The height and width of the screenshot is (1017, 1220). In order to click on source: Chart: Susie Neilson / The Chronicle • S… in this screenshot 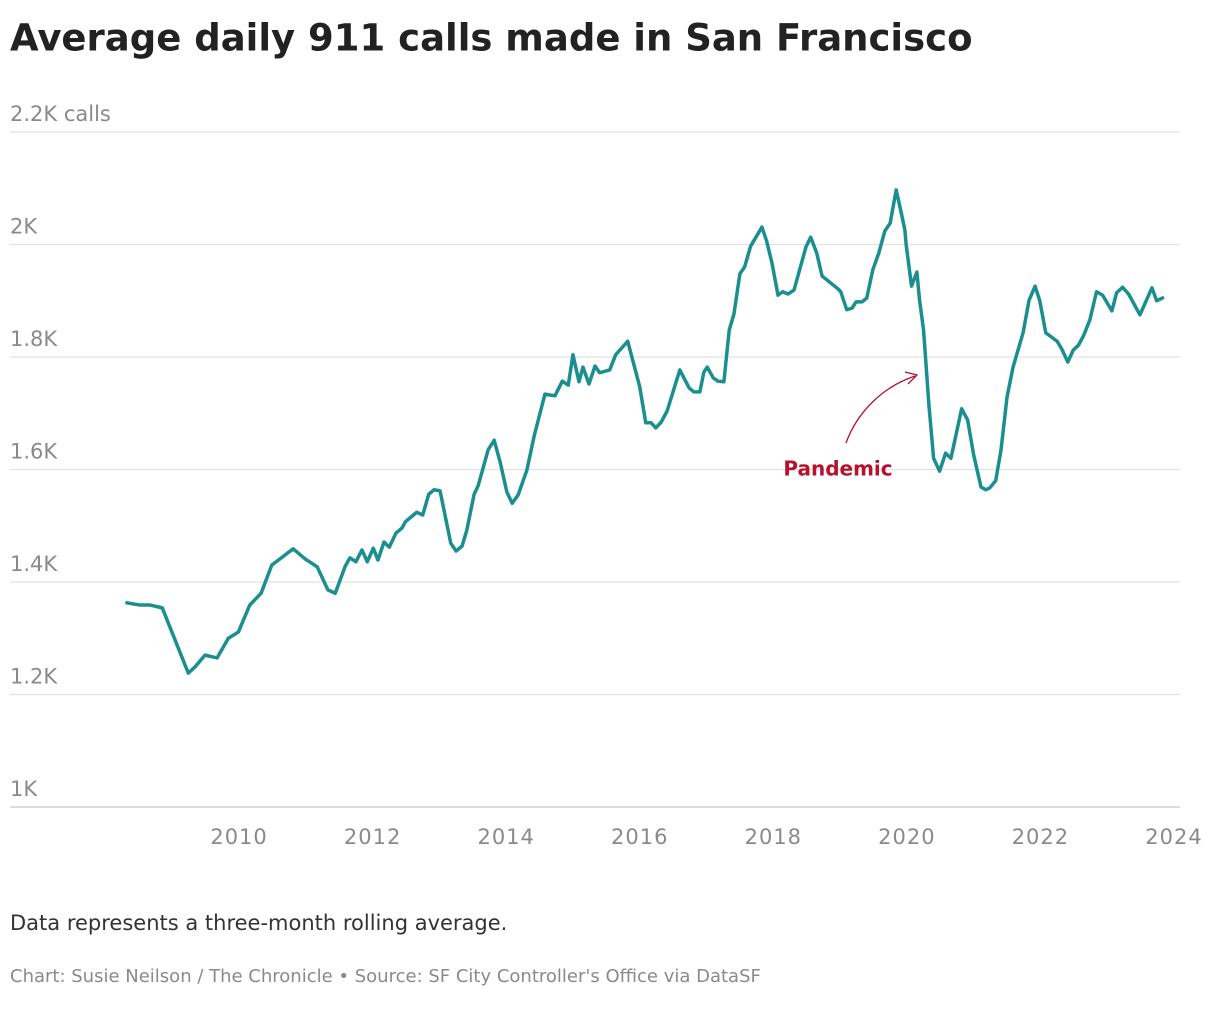, I will do `click(385, 976)`.